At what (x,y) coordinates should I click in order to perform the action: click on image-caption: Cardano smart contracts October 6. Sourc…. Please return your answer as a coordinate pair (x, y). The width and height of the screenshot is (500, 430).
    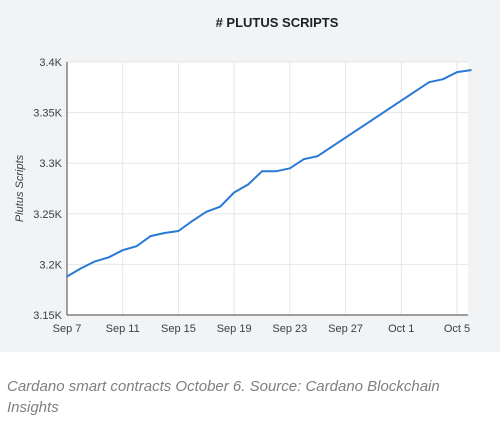
    Looking at the image, I should click on (223, 397).